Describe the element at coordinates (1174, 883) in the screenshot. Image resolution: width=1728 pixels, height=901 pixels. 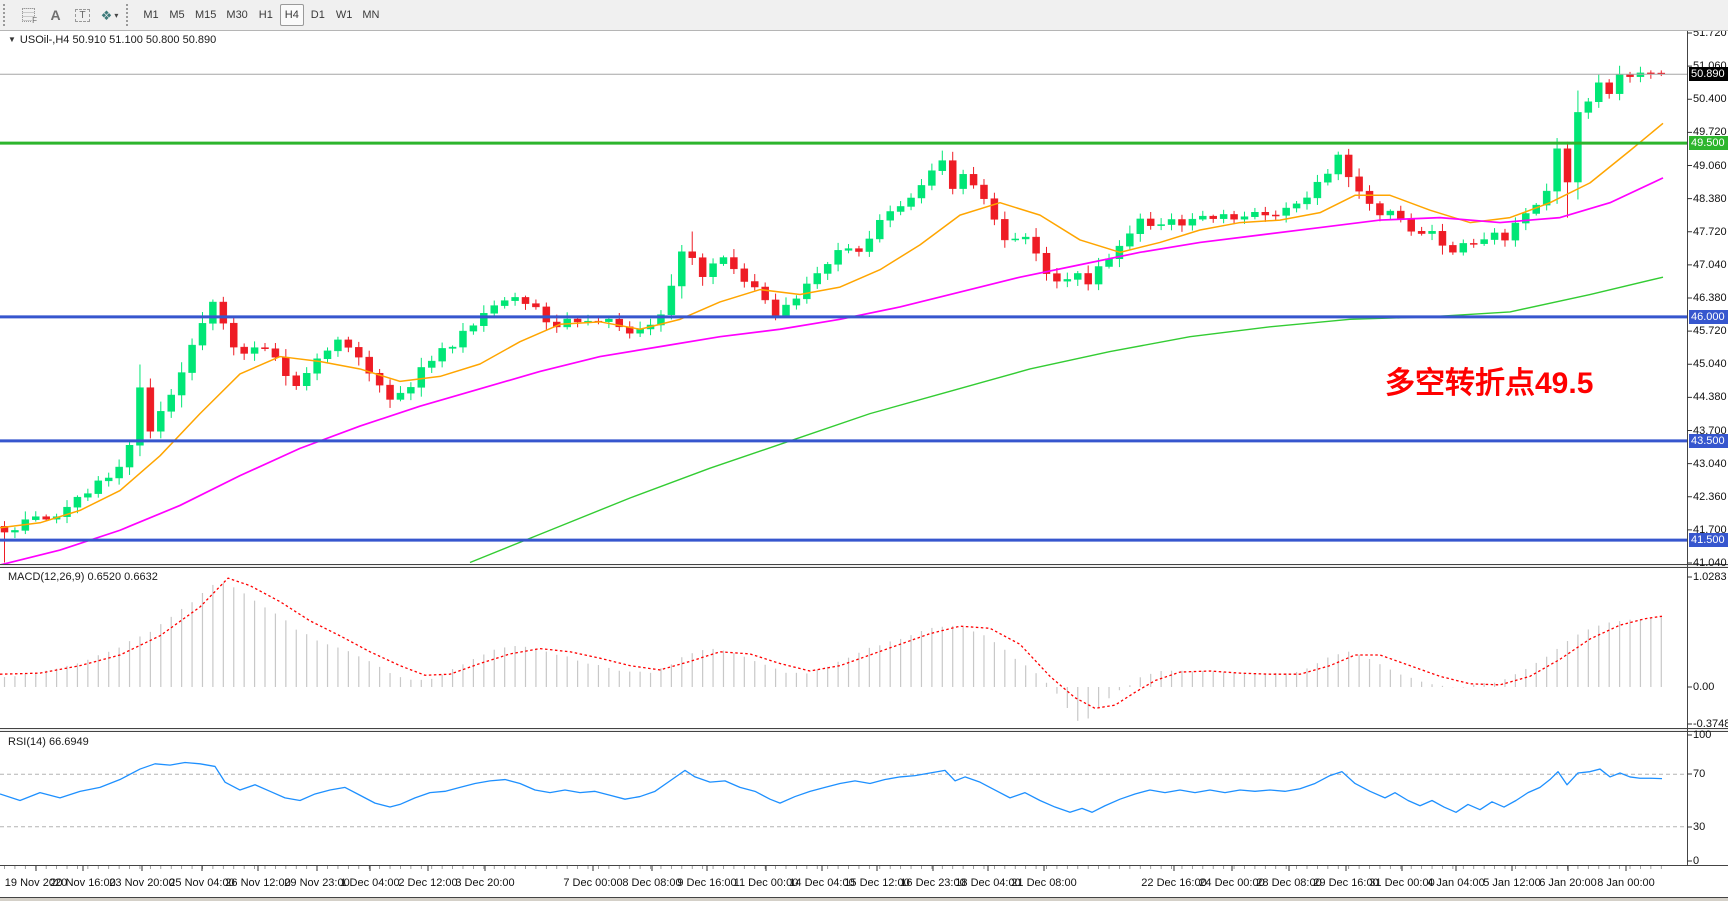
I see `time-axis-label: 22 Dec 16:00` at that location.